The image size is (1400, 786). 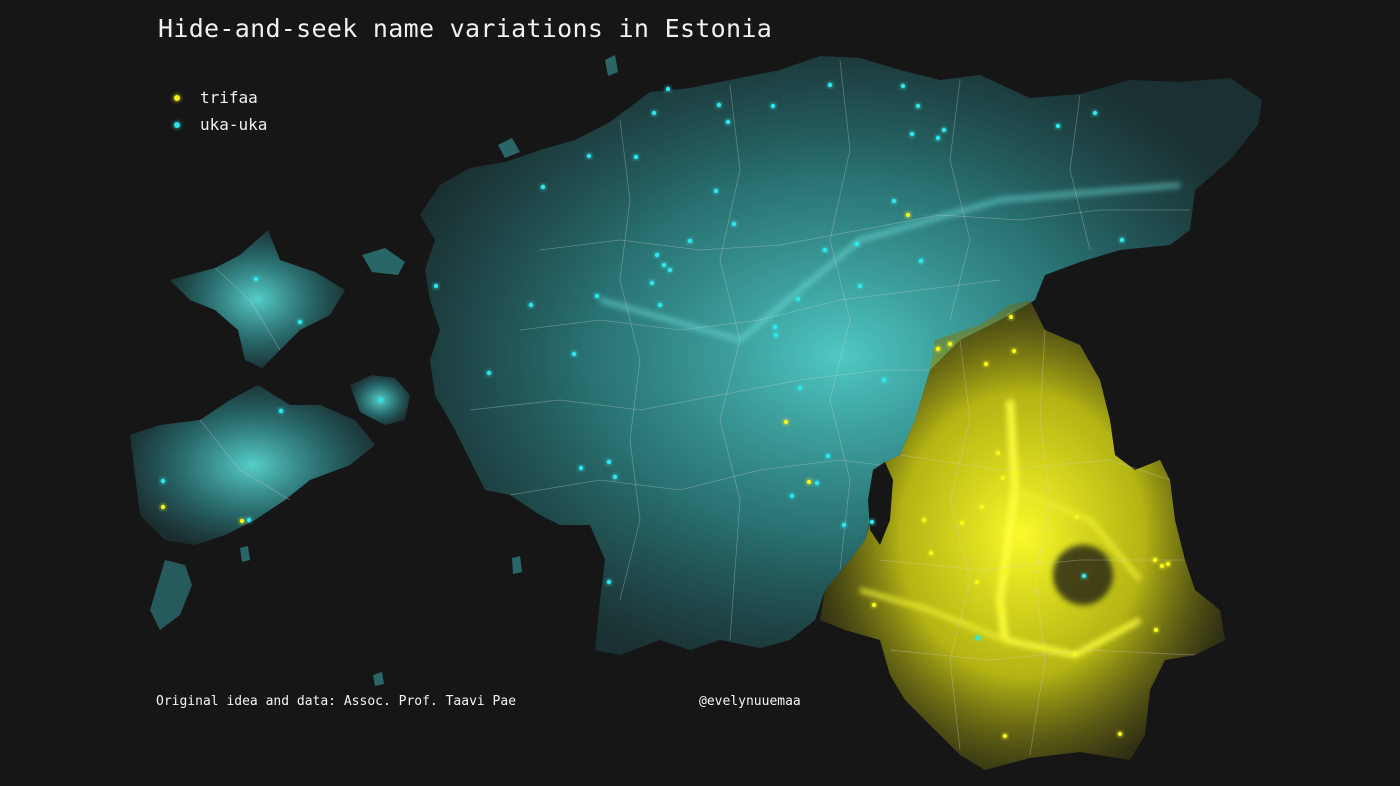 I want to click on map-title: Hide-and-seek name variations in Estonia, so click(x=465, y=28).